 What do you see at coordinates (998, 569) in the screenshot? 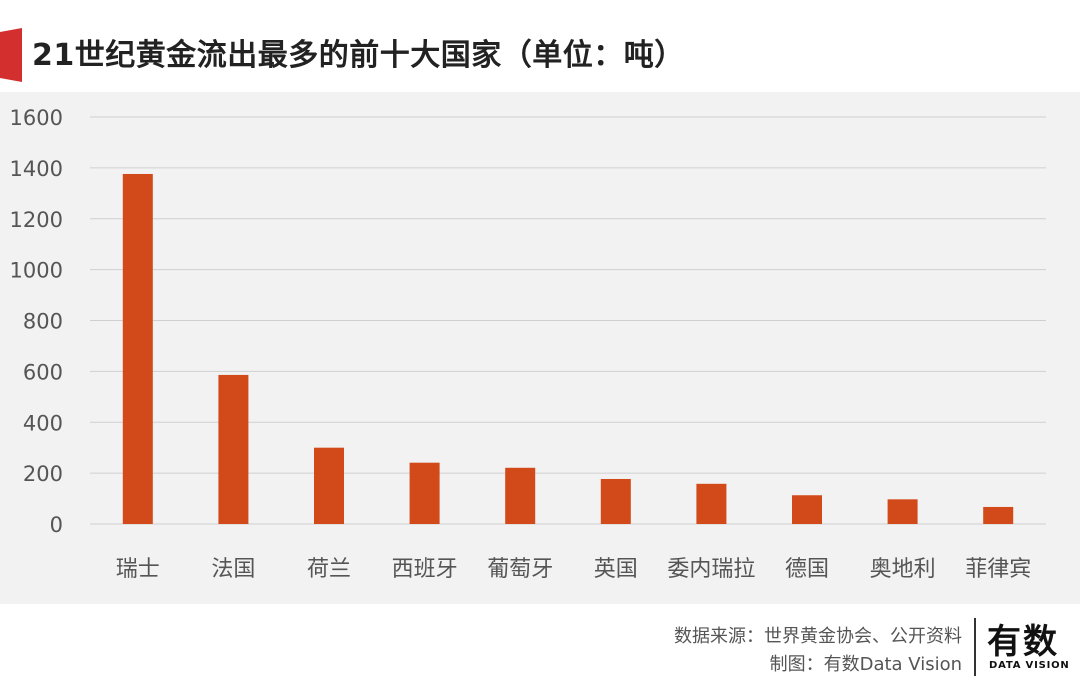
I see `x-tick-label: 菲律宾` at bounding box center [998, 569].